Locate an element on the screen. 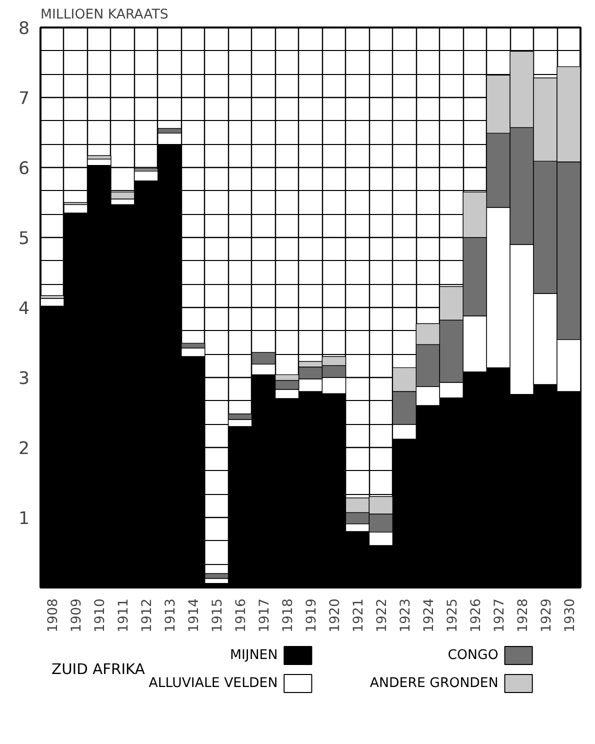 The image size is (595, 744). x-tick-label: 1918 is located at coordinates (288, 615).